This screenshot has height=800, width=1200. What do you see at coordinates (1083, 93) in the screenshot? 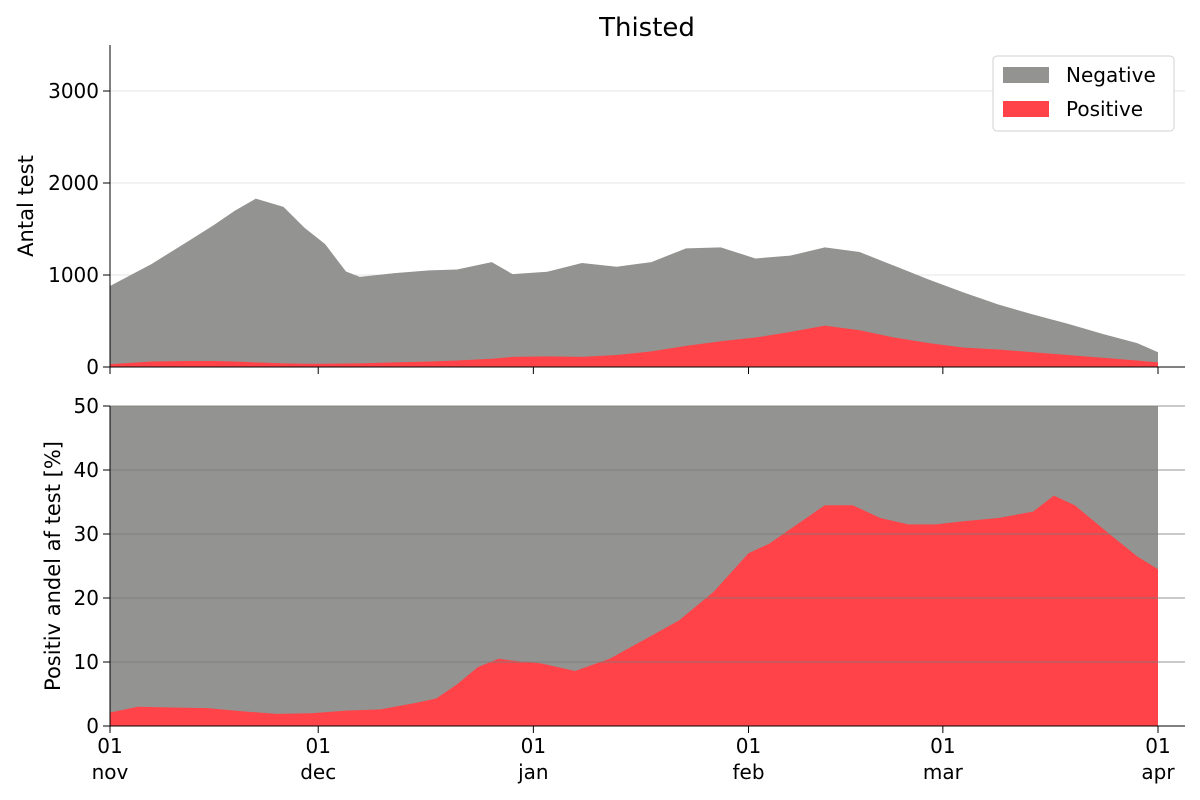
I see `legend: Negative Positive` at bounding box center [1083, 93].